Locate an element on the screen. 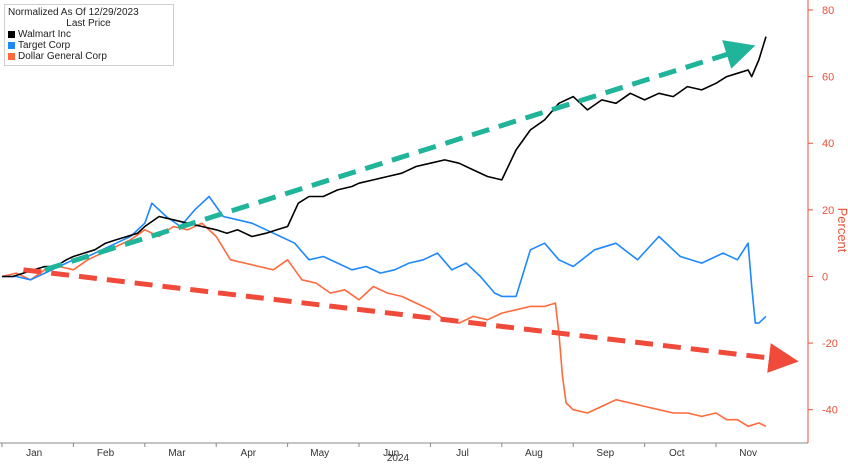 The width and height of the screenshot is (848, 464). x-tick-label: May is located at coordinates (319, 453).